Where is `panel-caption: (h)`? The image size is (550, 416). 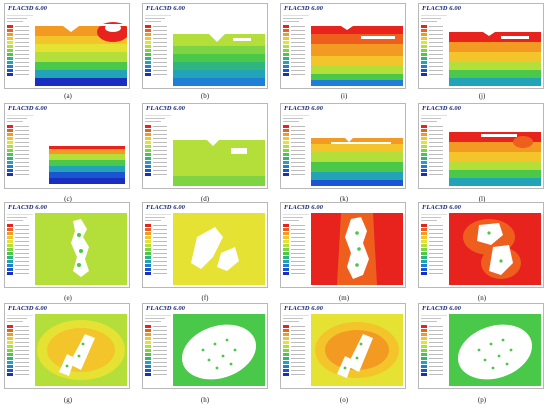
panel-caption: (h) is located at coordinates (205, 400).